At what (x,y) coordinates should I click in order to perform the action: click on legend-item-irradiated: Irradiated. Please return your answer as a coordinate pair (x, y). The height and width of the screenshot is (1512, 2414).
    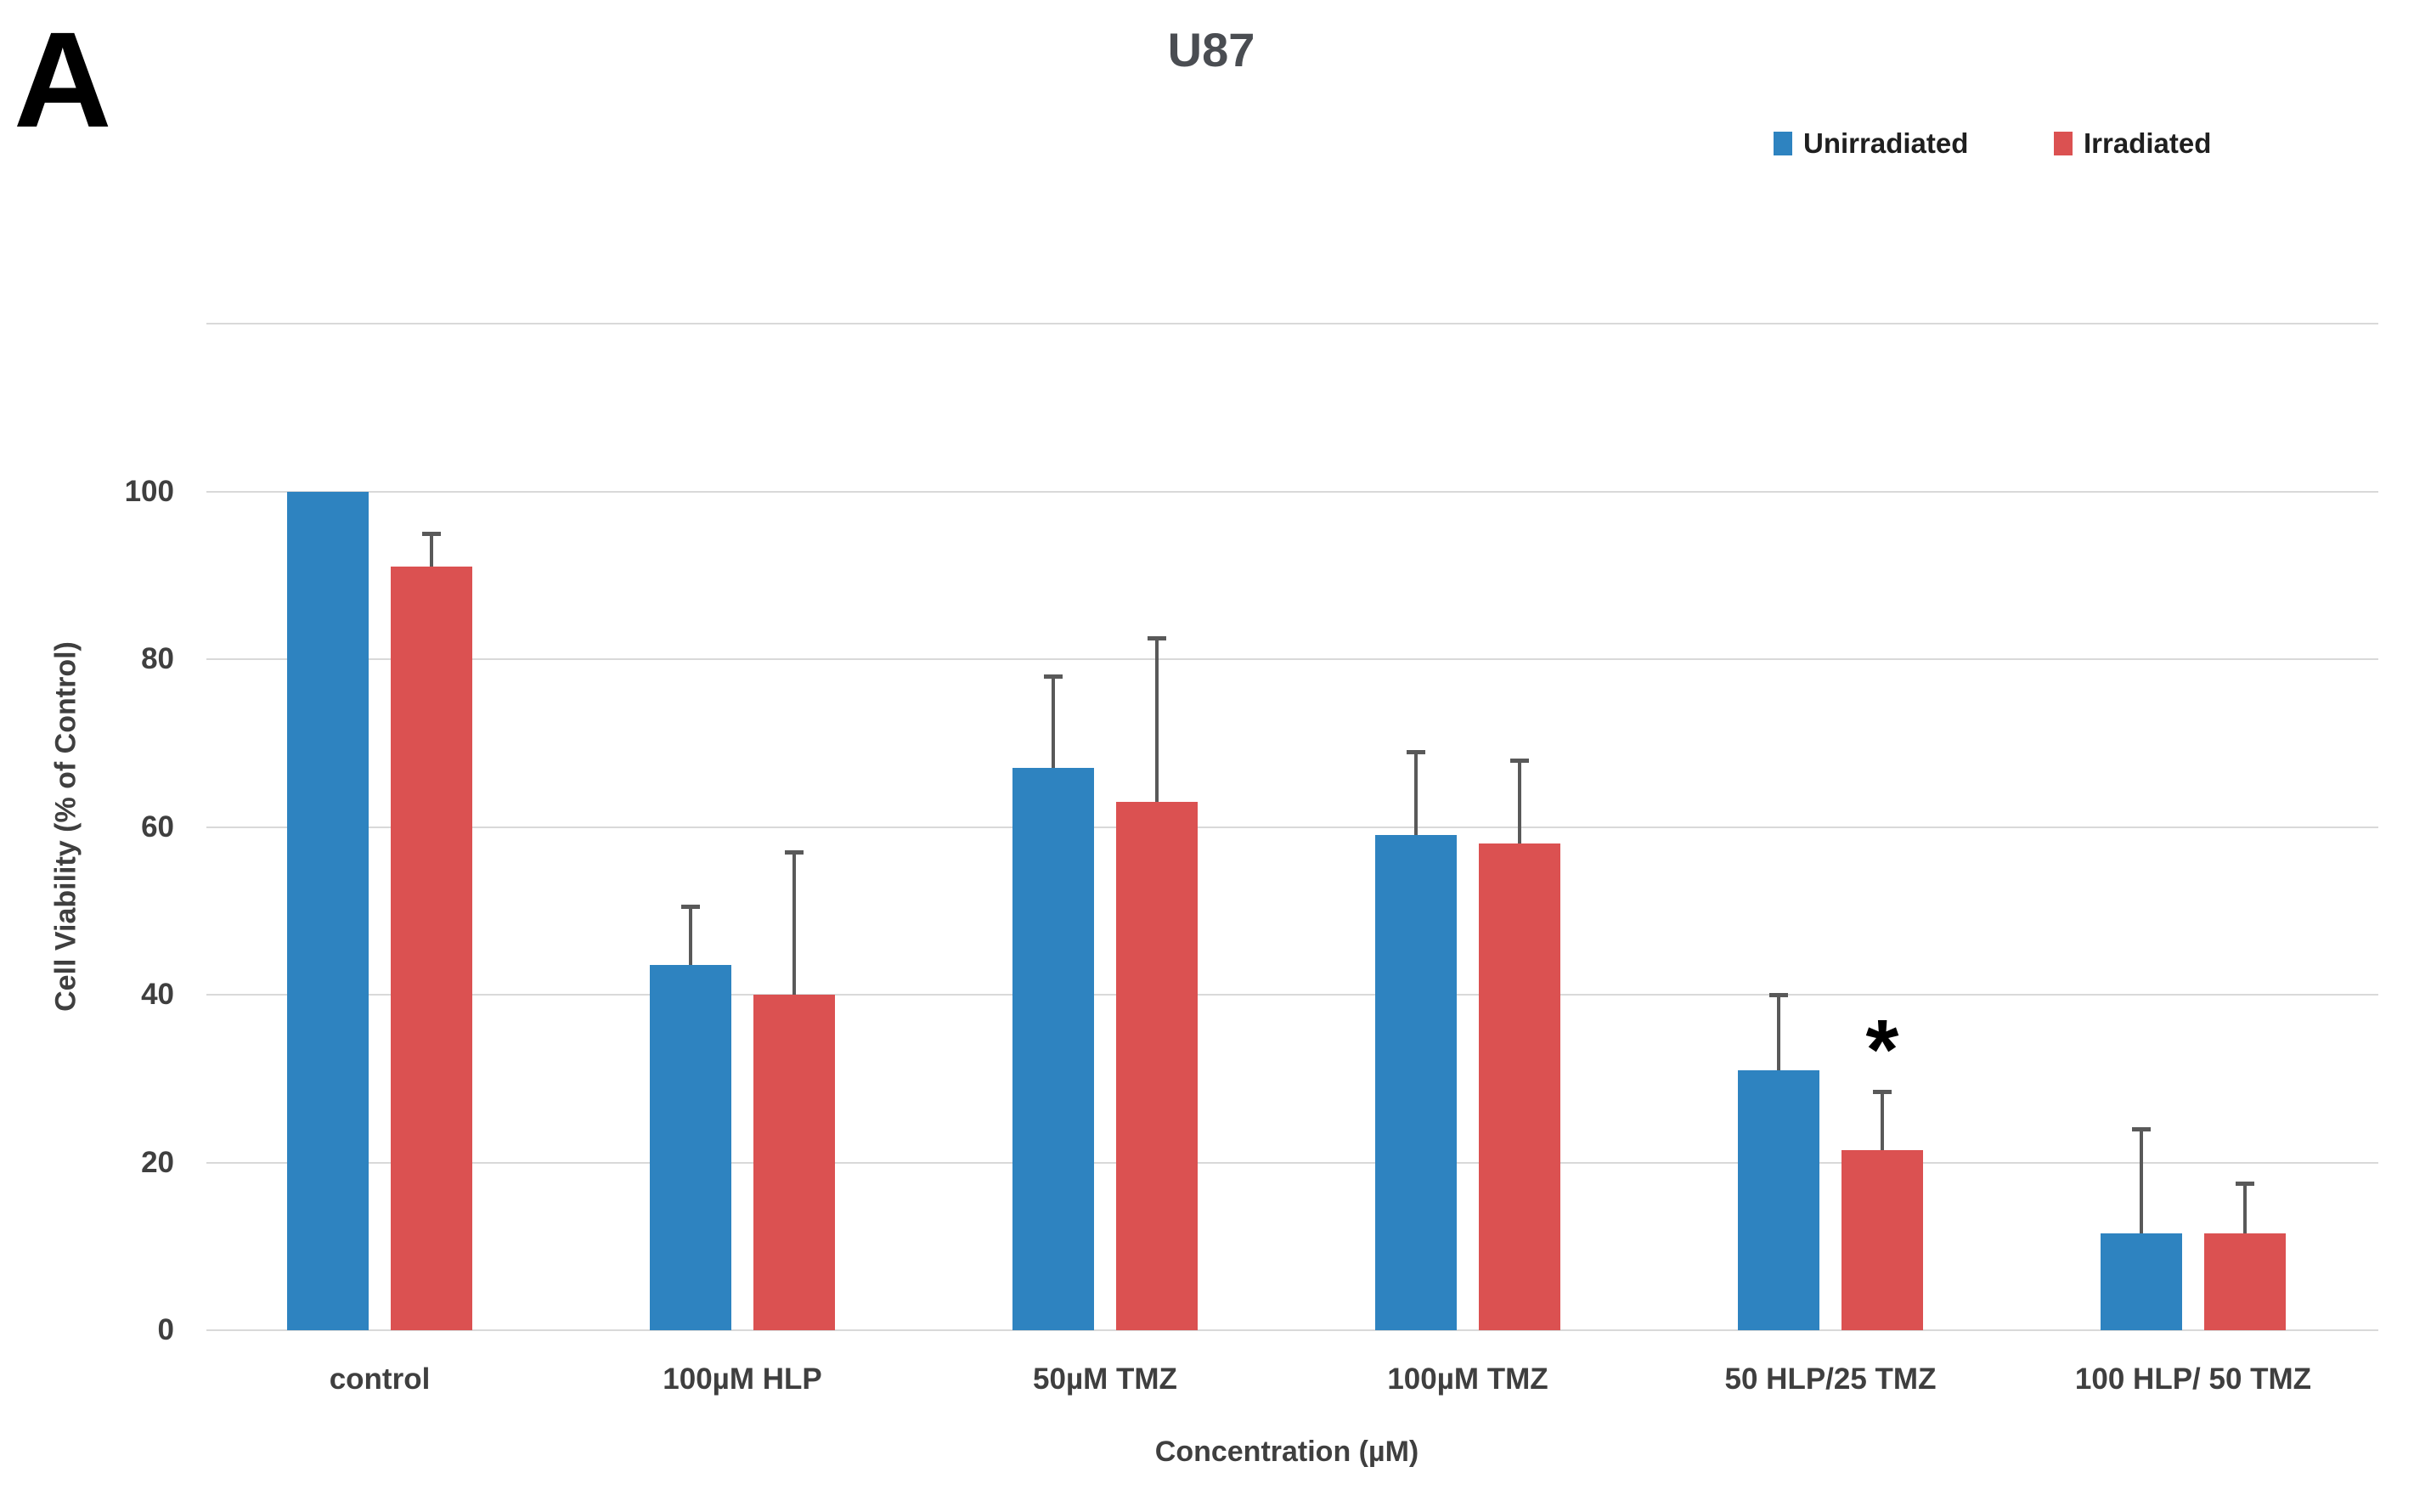
    Looking at the image, I should click on (2132, 143).